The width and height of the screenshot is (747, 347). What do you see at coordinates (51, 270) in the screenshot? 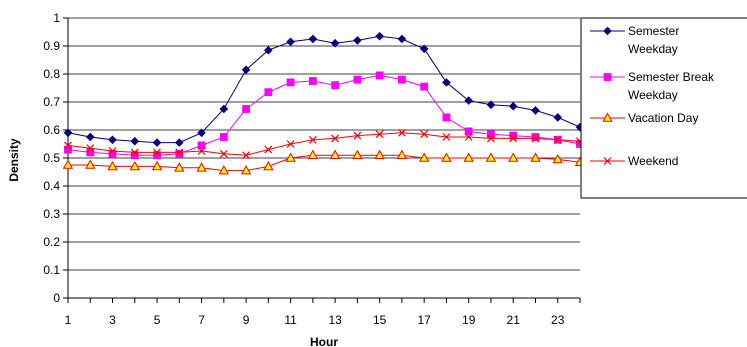
I see `y-tick-label: 0.1` at bounding box center [51, 270].